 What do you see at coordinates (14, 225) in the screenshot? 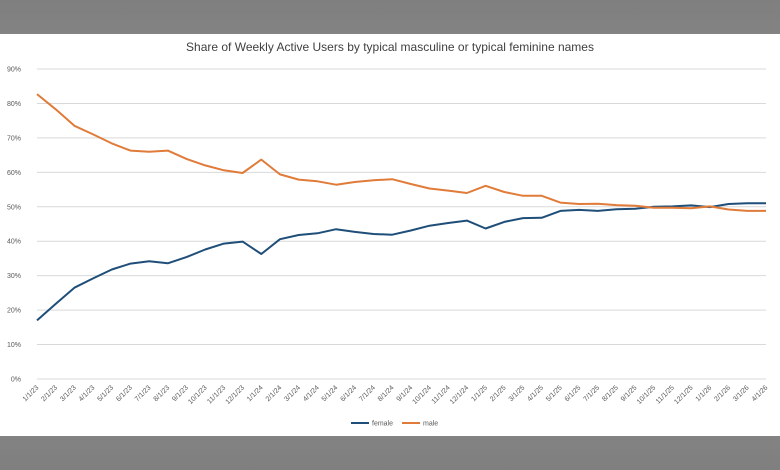
I see `y-axis-ticks: 0% 10% 20% 30% 40% 50% 60% 70% 80% 90%` at bounding box center [14, 225].